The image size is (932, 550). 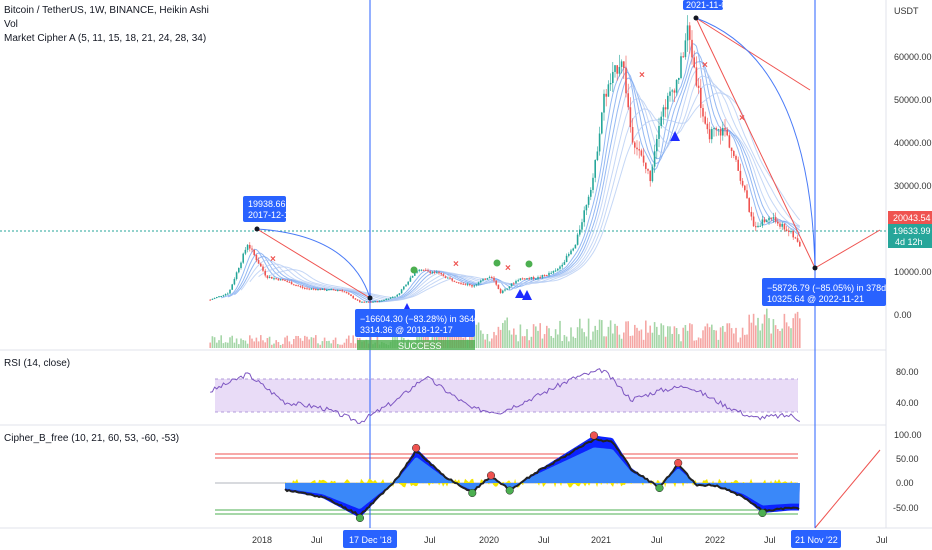 What do you see at coordinates (267, 204) in the screenshot?
I see `top-2017-value: 19938.66` at bounding box center [267, 204].